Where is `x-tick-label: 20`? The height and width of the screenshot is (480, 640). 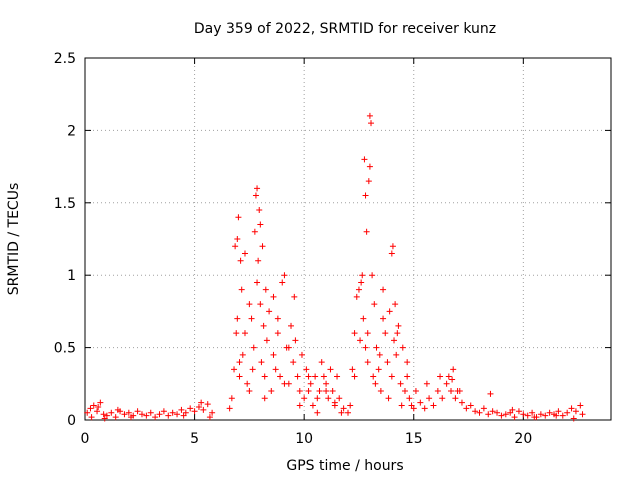 x-tick-label: 20 is located at coordinates (523, 439).